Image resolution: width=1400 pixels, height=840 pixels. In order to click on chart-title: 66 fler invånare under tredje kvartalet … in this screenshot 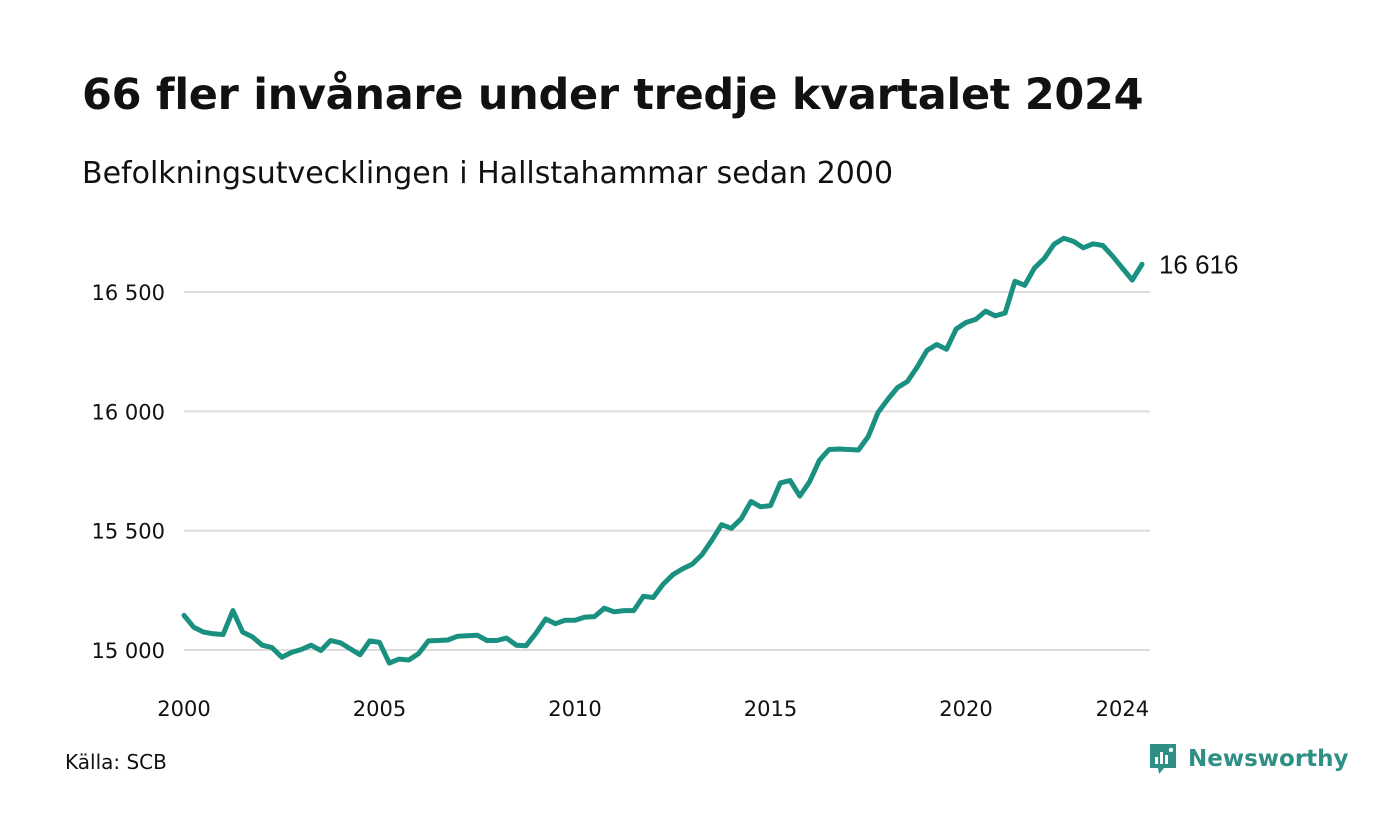, I will do `click(613, 95)`.